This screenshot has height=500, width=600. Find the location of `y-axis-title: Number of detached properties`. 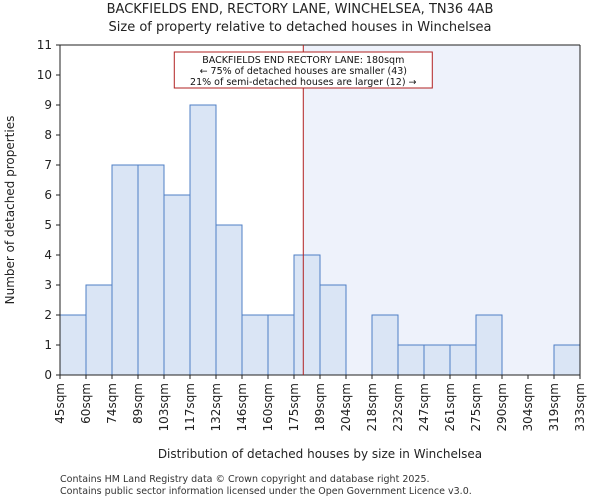

y-axis-title: Number of detached properties is located at coordinates (10, 210).